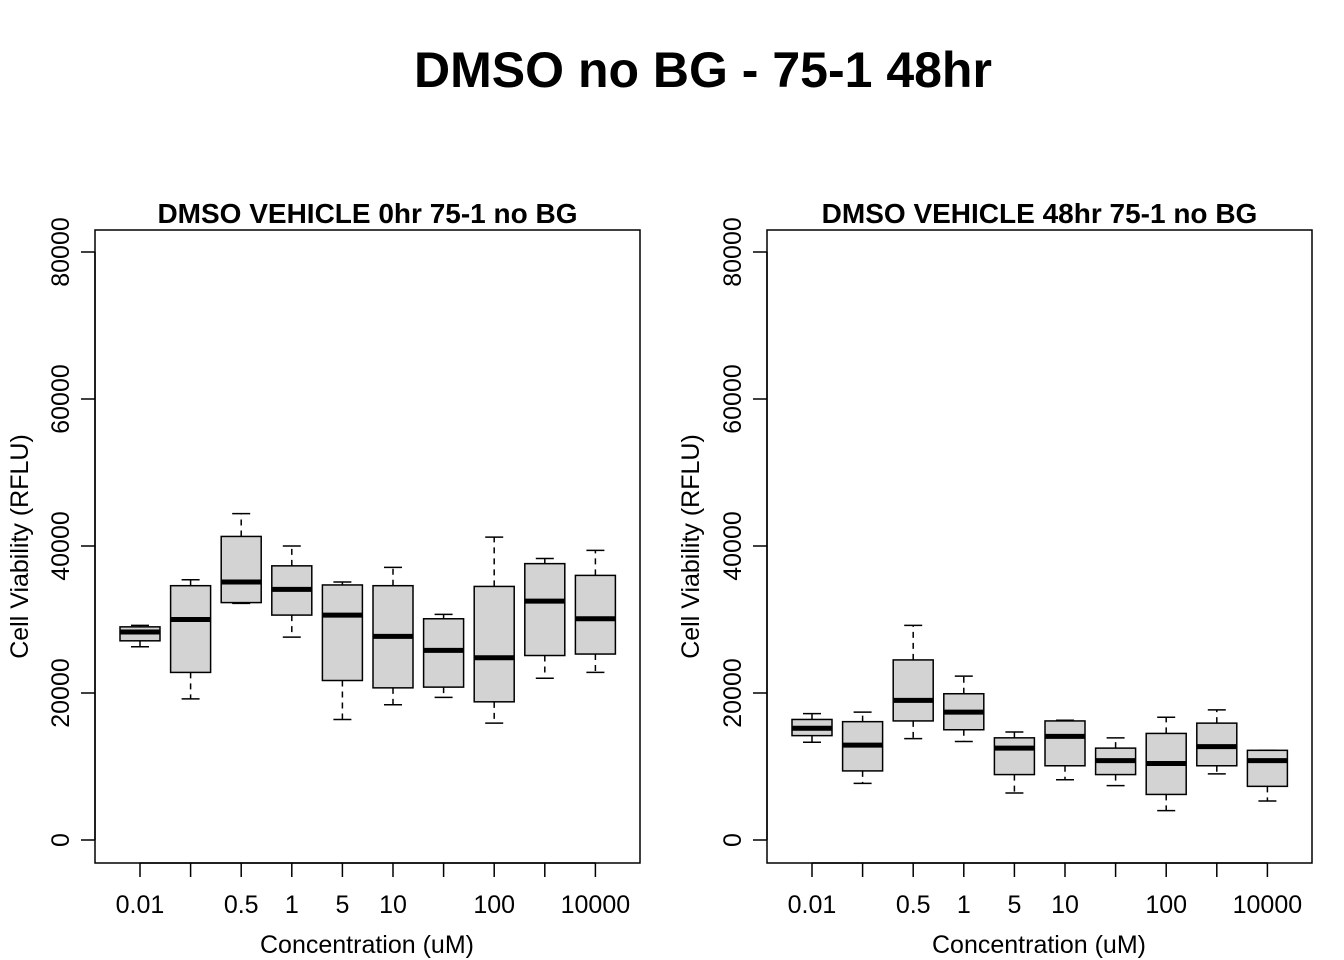 Image resolution: width=1344 pixels, height=960 pixels. I want to click on panel-title: DMSO VEHICLE 0hr 75-1 no BG, so click(367, 213).